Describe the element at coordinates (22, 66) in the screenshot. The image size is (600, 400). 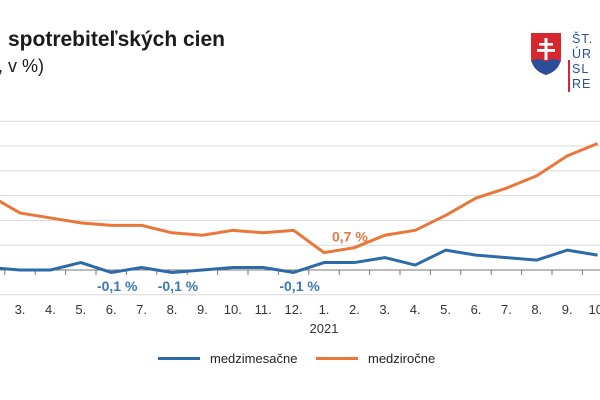
I see `chart-subtitle: , v %)` at that location.